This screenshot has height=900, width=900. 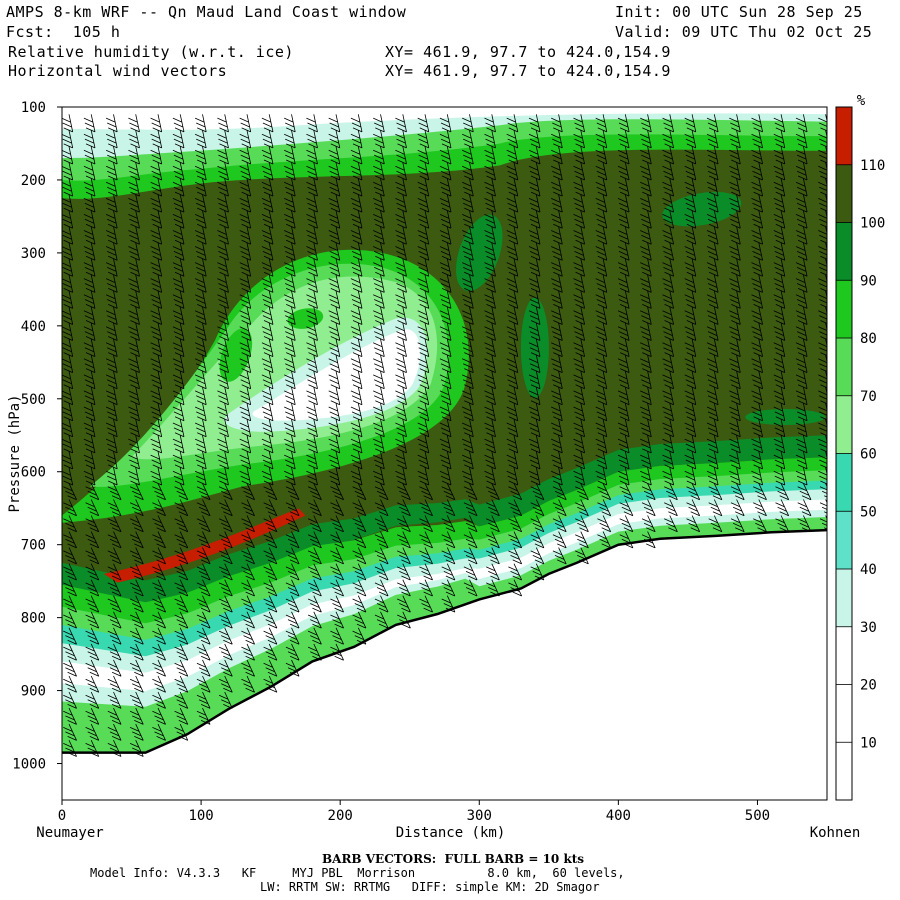 What do you see at coordinates (33, 254) in the screenshot?
I see `y-tick-label: 300` at bounding box center [33, 254].